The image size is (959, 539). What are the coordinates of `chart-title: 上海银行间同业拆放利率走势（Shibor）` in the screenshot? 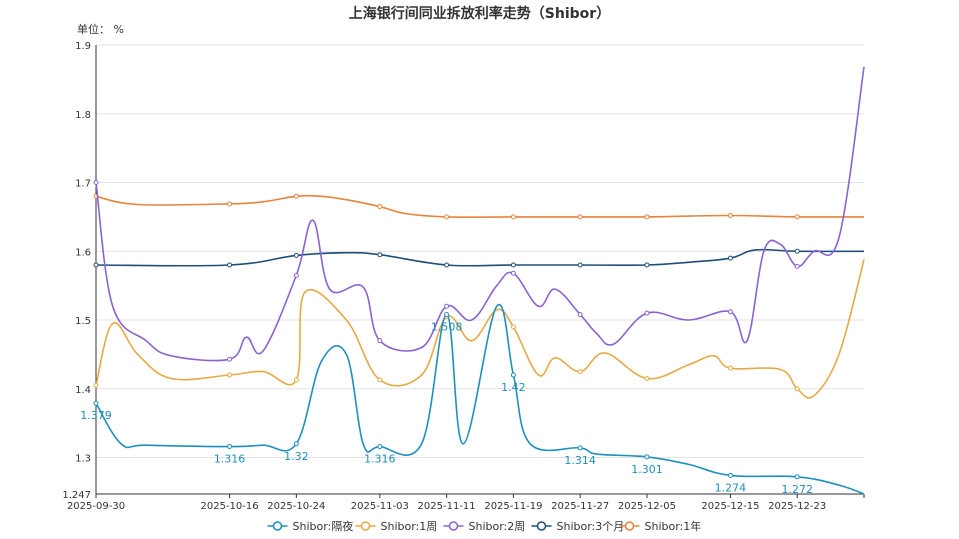 It's located at (479, 14).